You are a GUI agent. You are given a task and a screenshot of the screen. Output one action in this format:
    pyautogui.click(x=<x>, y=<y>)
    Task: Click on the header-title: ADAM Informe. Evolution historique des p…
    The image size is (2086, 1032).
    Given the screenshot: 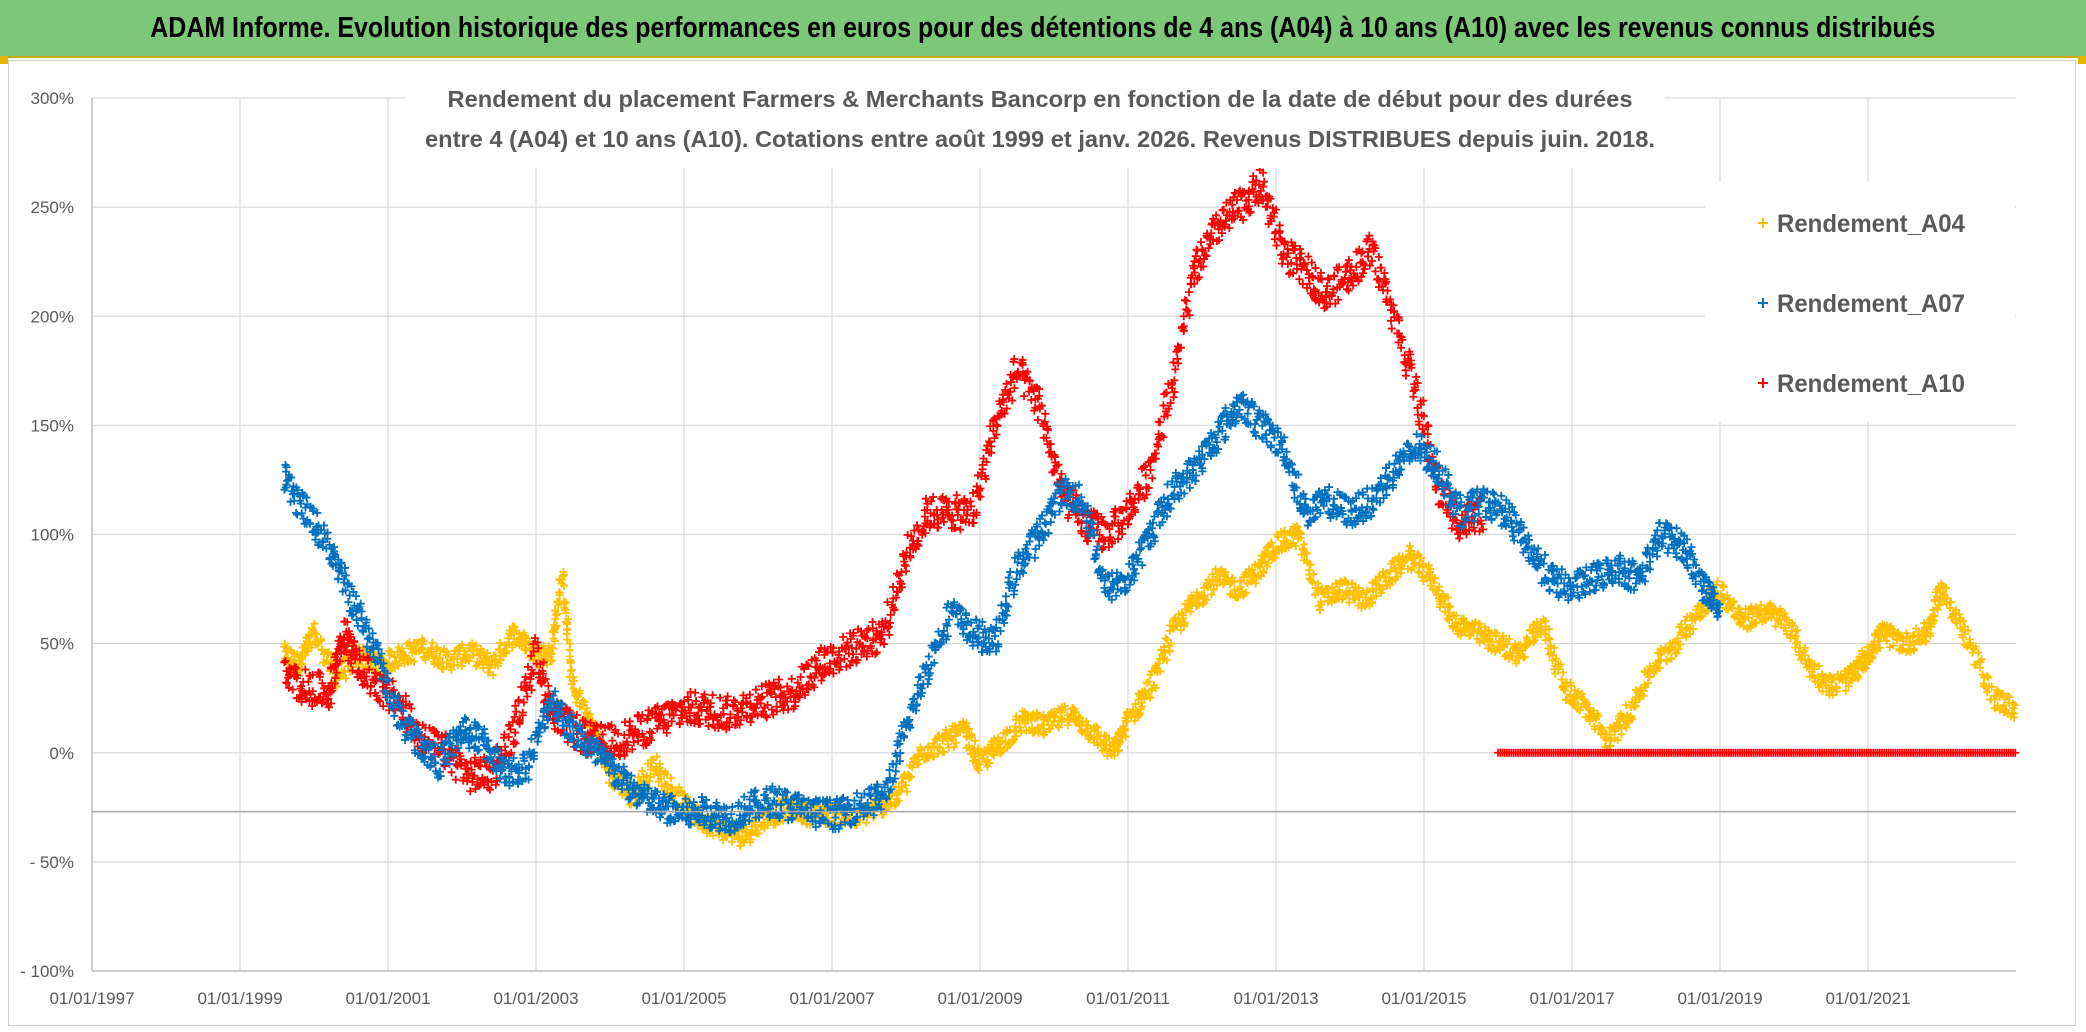 What is the action you would take?
    pyautogui.click(x=1043, y=27)
    